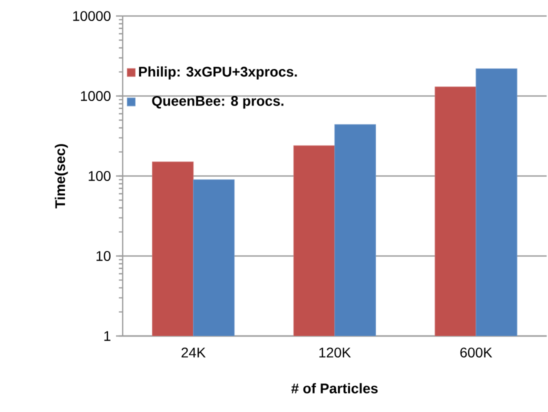 This screenshot has height=412, width=548. Describe the element at coordinates (335, 353) in the screenshot. I see `x-tick-label: 120K` at that location.